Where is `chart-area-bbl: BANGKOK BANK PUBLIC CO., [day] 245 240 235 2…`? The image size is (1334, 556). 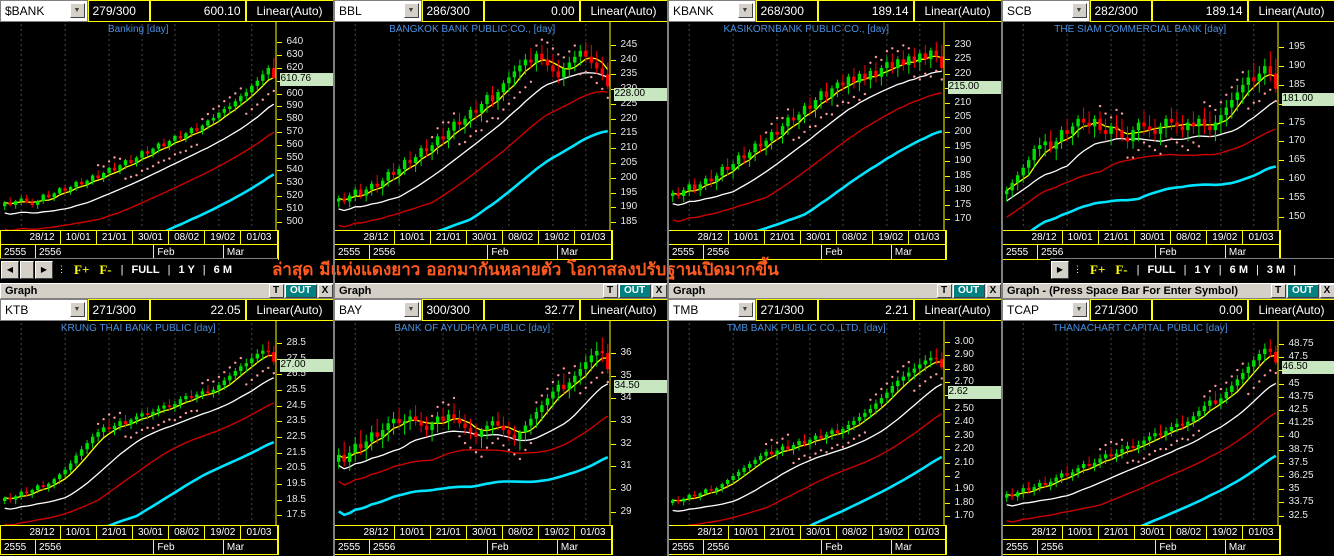 chart-area-bbl: BANGKOK BANK PUBLIC CO., [day] 245 240 235 2… is located at coordinates (501, 126).